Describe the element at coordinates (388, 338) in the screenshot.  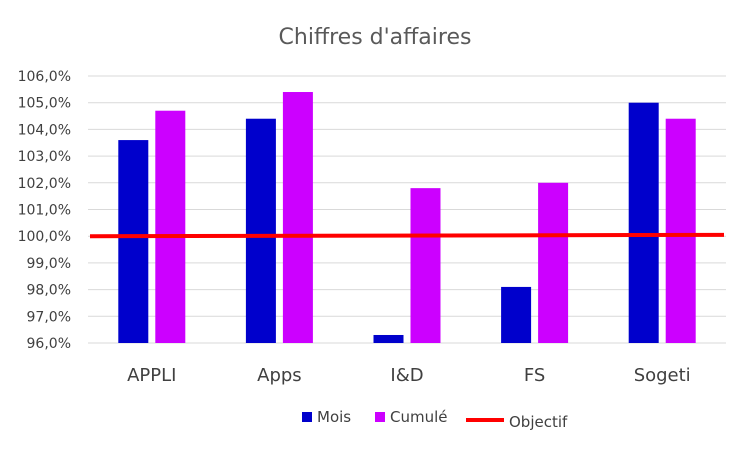
I see `bar-mois-id` at that location.